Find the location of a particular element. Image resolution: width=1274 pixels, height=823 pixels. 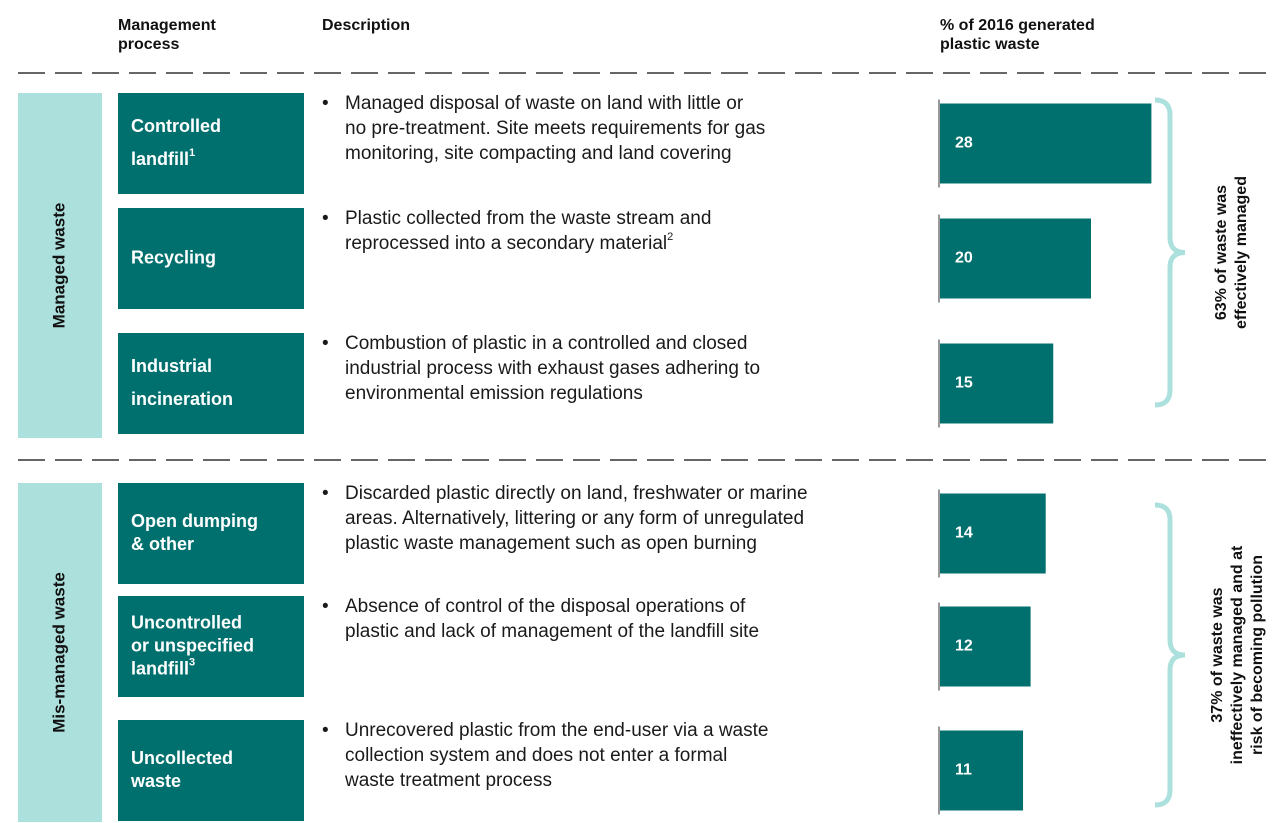

process-label: waste is located at coordinates (155, 781).